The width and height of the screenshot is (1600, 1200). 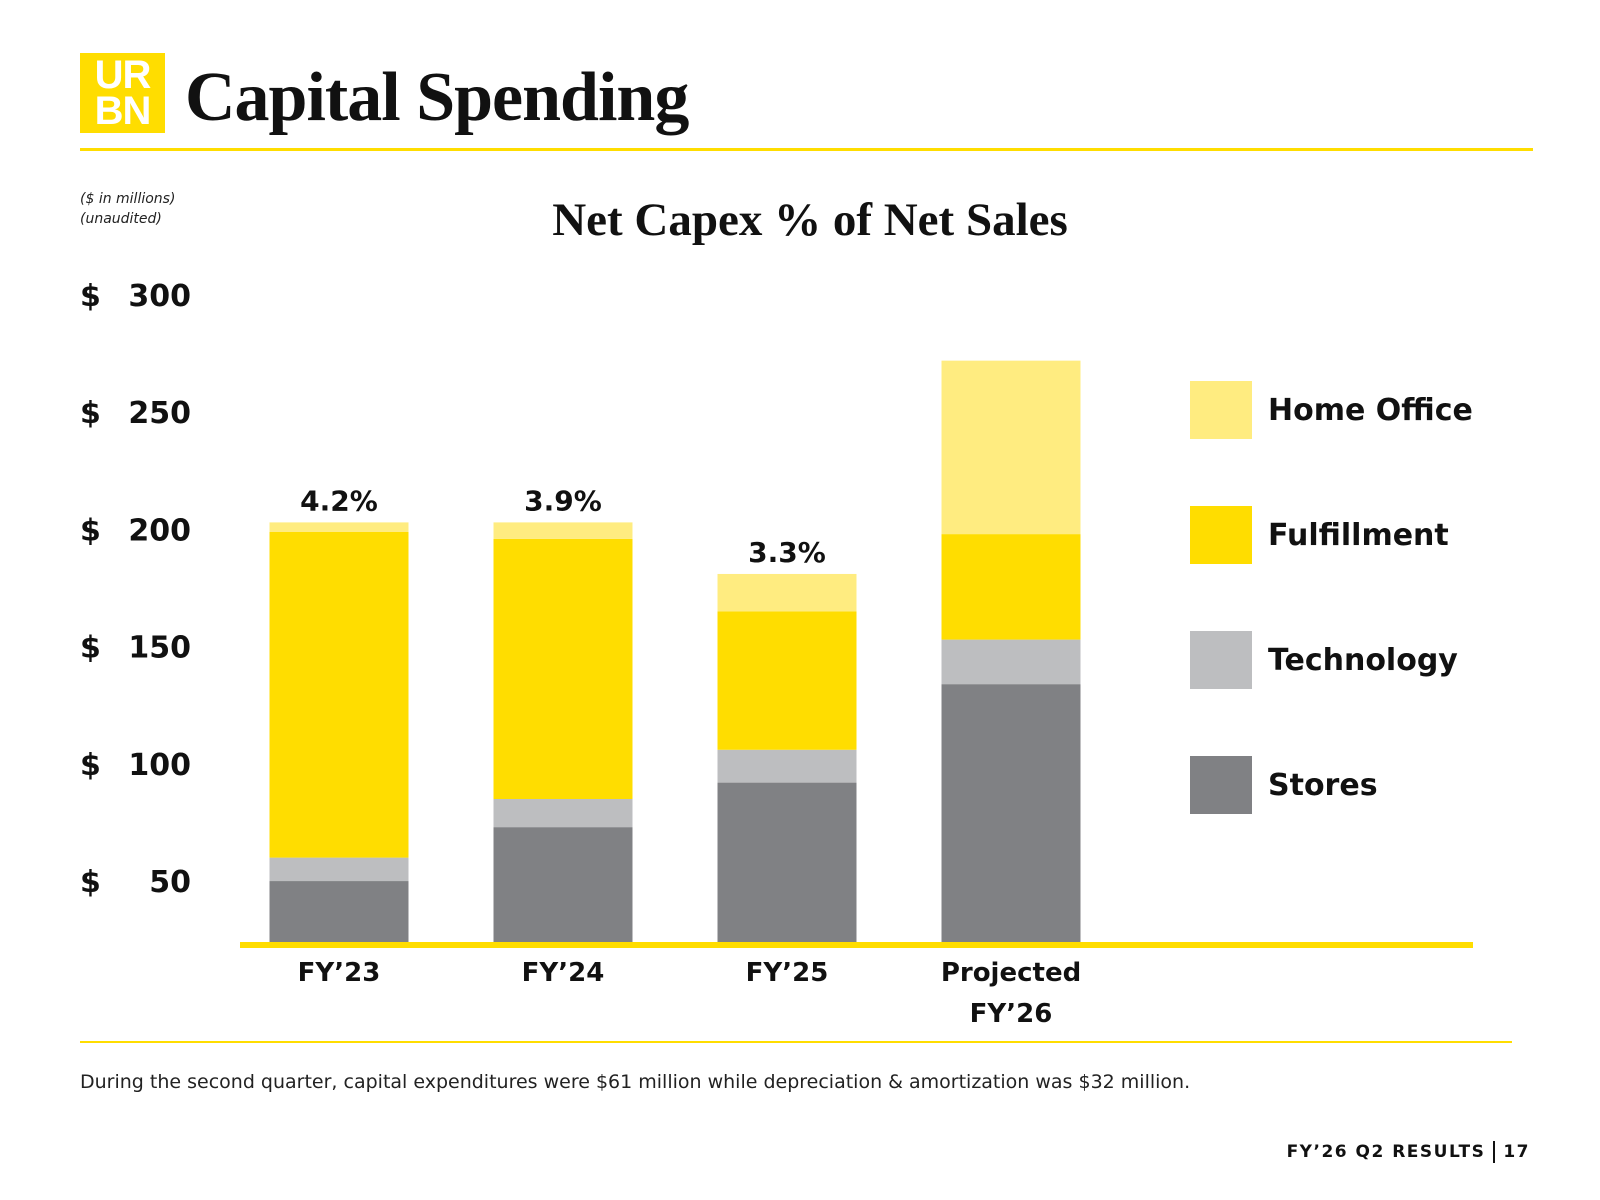 What do you see at coordinates (1358, 535) in the screenshot?
I see `legend-label: Fulfillment` at bounding box center [1358, 535].